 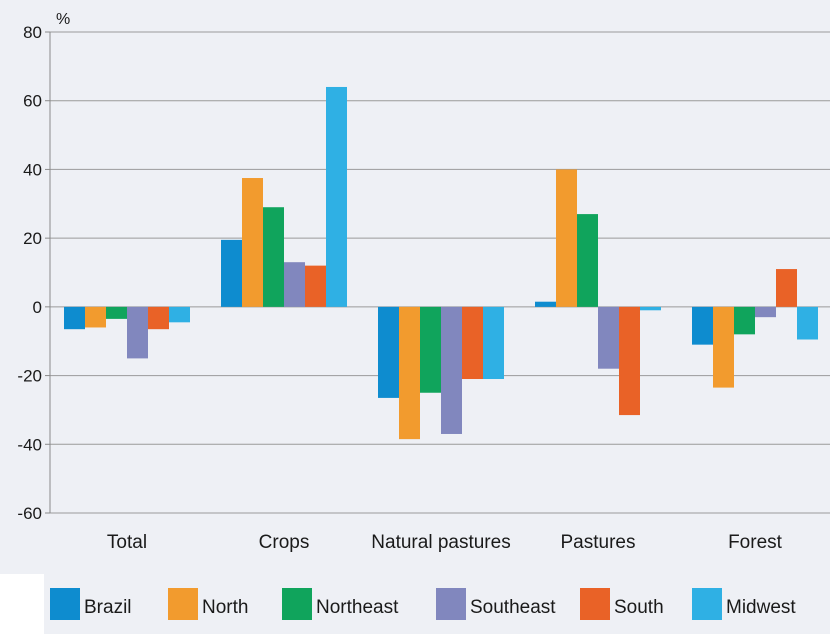 I want to click on bar-south-crops, so click(x=315, y=286).